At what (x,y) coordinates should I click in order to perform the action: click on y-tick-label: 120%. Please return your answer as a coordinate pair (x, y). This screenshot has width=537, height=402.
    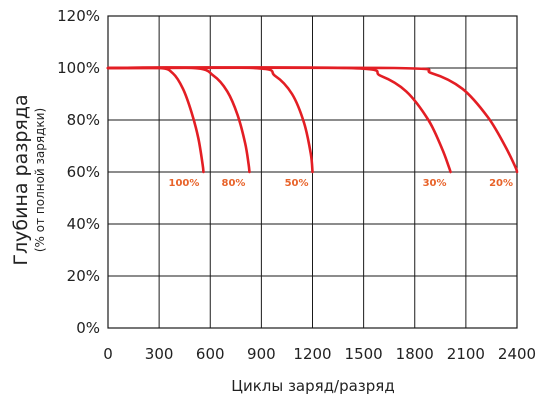
    Looking at the image, I should click on (78, 16).